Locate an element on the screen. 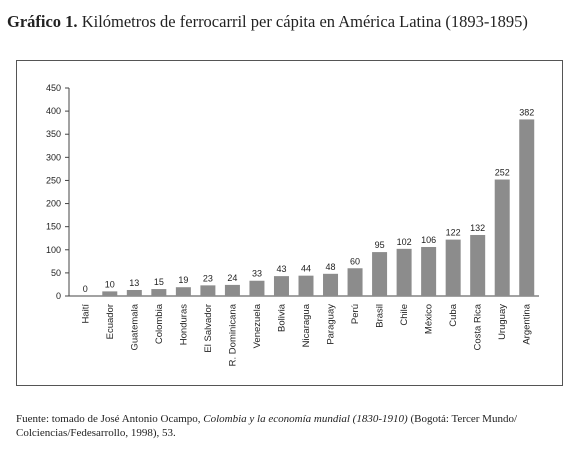 Image resolution: width=580 pixels, height=452 pixels. data-label: 23 is located at coordinates (208, 278).